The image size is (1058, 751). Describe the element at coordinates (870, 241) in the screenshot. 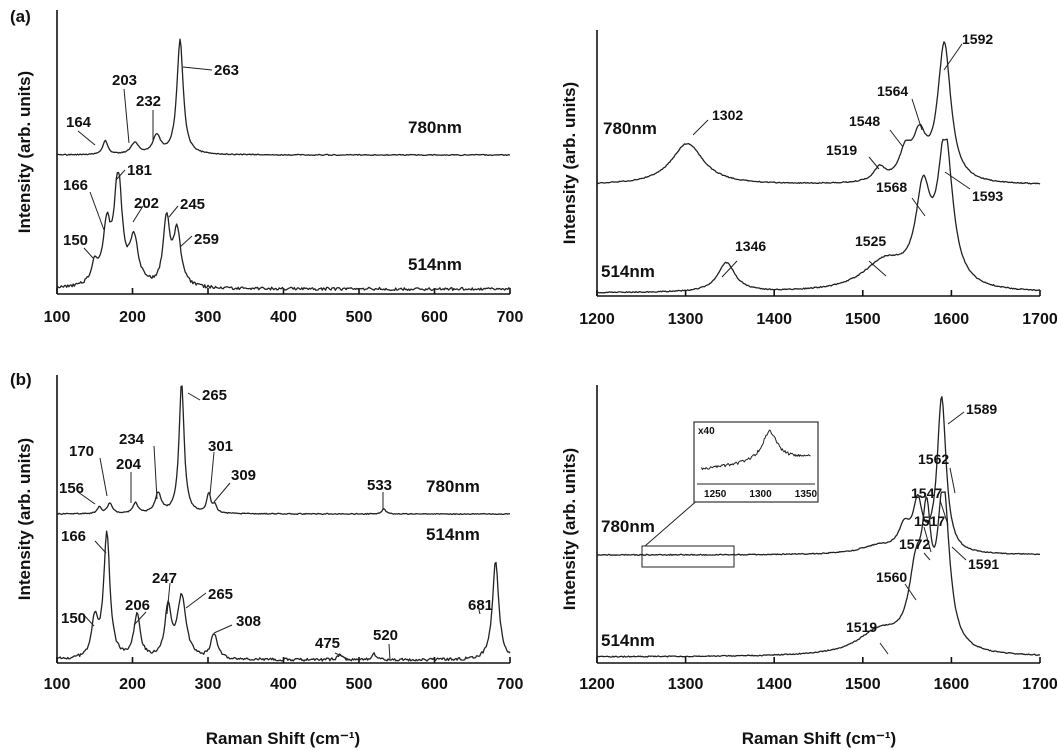

I see `svg-text: 1525` at that location.